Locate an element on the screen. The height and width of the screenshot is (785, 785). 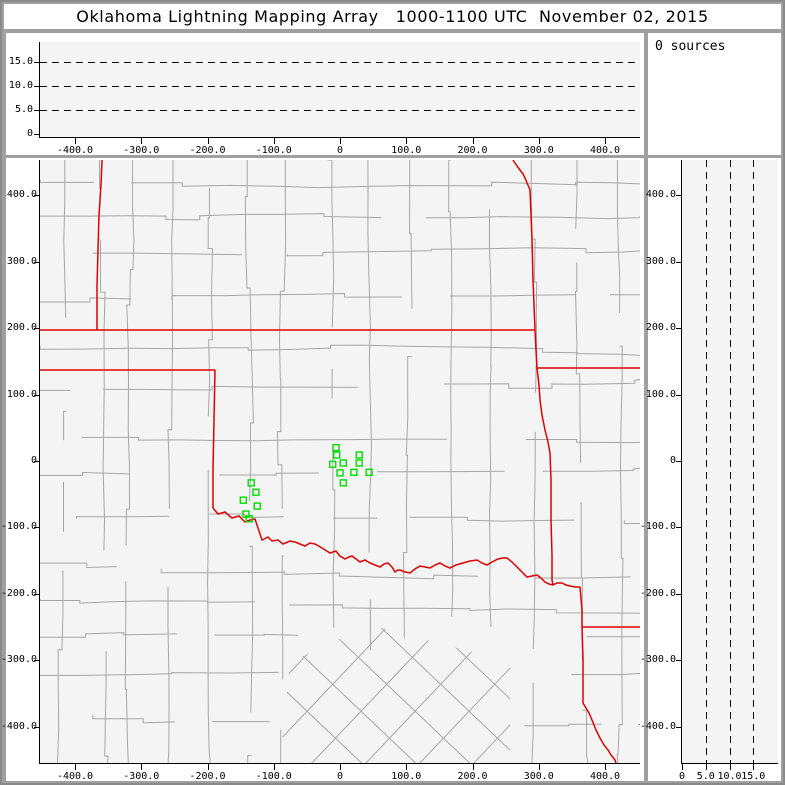
state-border-texas-oklahoma-100W is located at coordinates (214, 438).